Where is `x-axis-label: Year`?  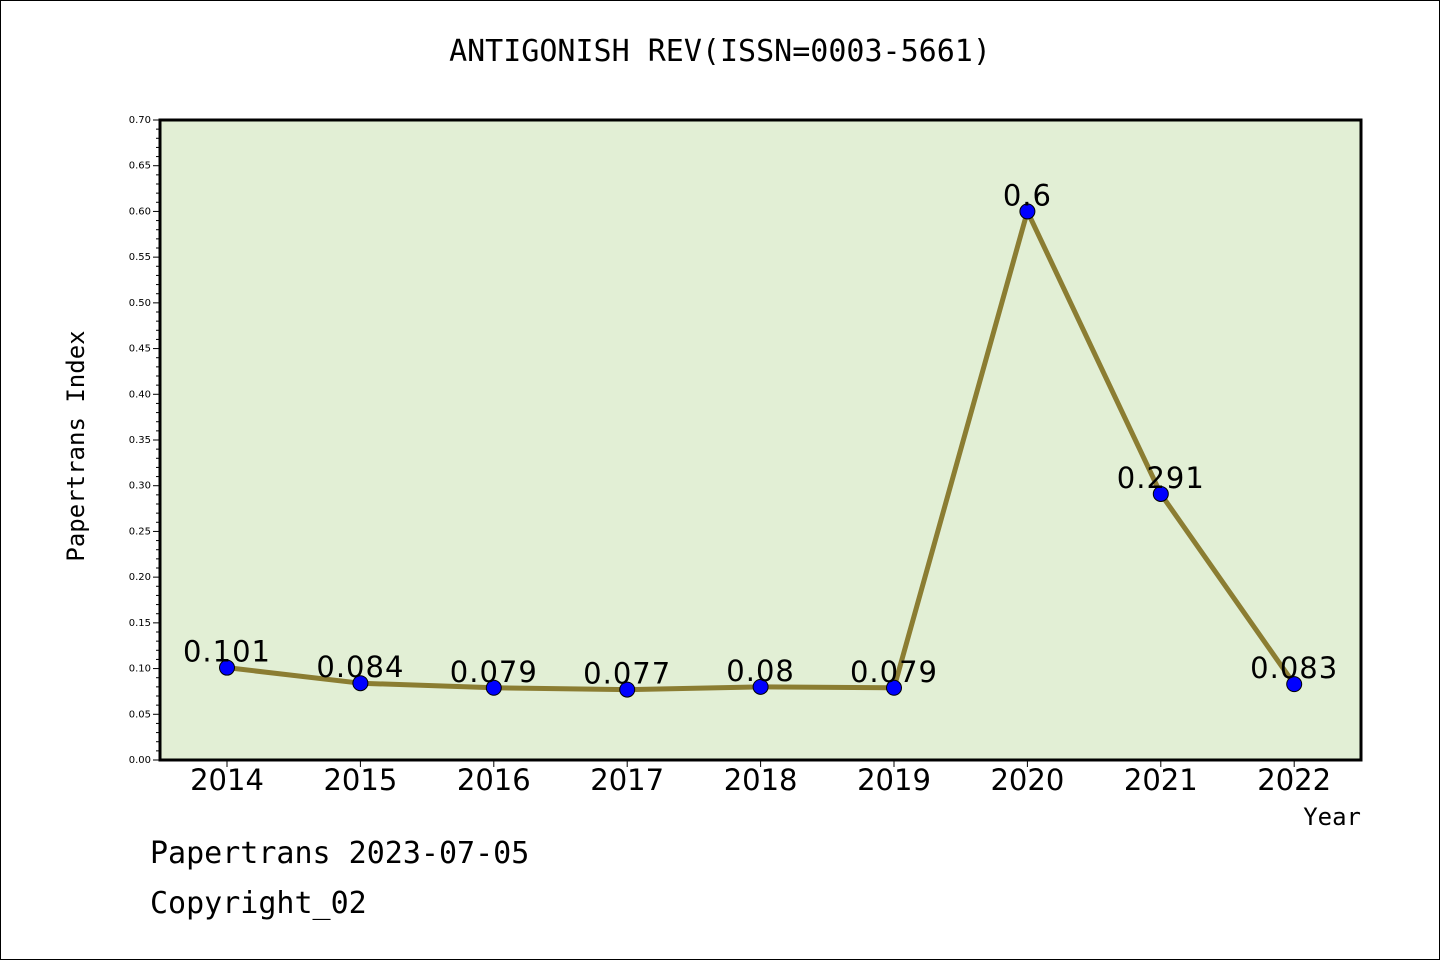
x-axis-label: Year is located at coordinates (1332, 817).